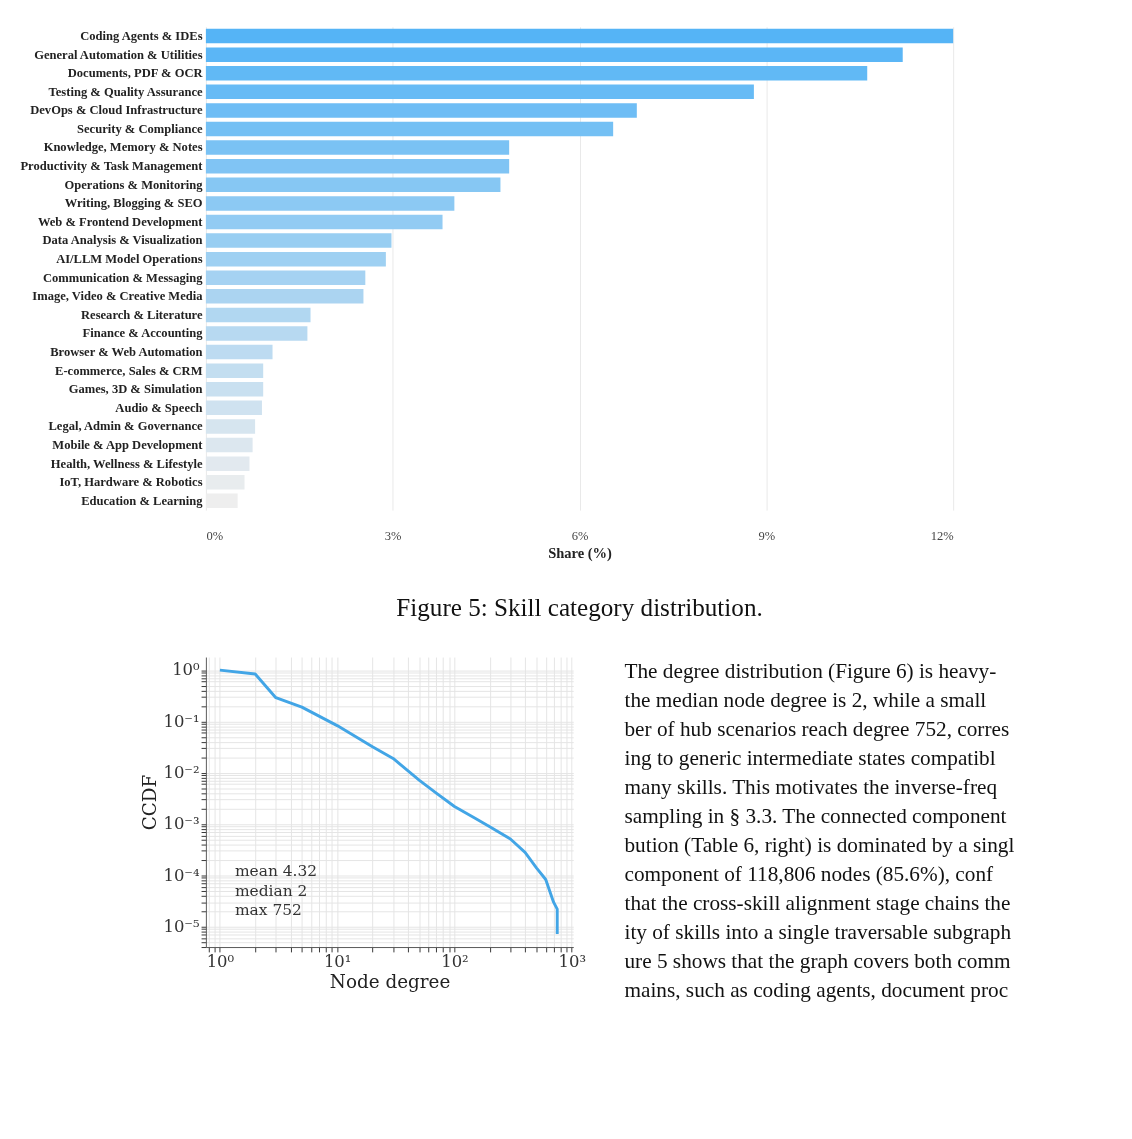  I want to click on y-tick-label: Web & Frontend Development, so click(120, 221).